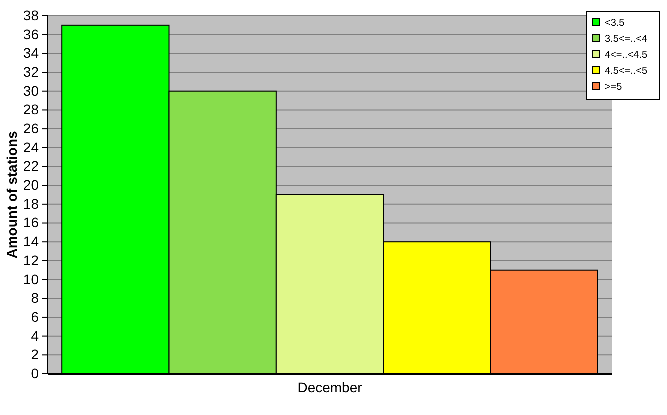 The image size is (667, 415). Describe the element at coordinates (626, 39) in the screenshot. I see `legend-label: 3.5<=..<4` at that location.